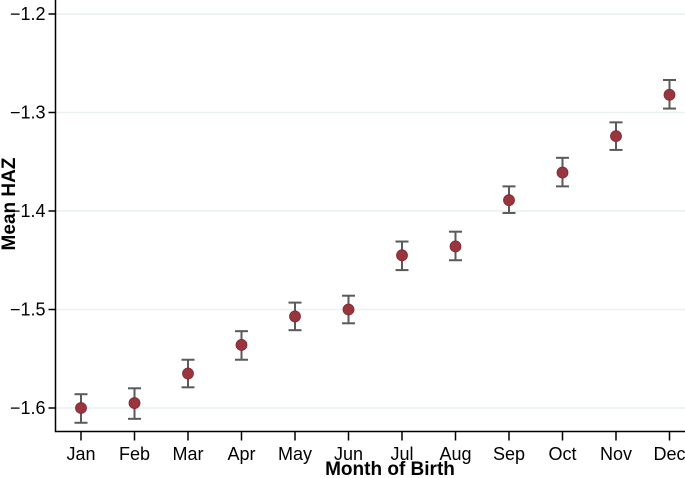 This screenshot has width=685, height=478. I want to click on x-axis-tick-label: Oct, so click(562, 454).